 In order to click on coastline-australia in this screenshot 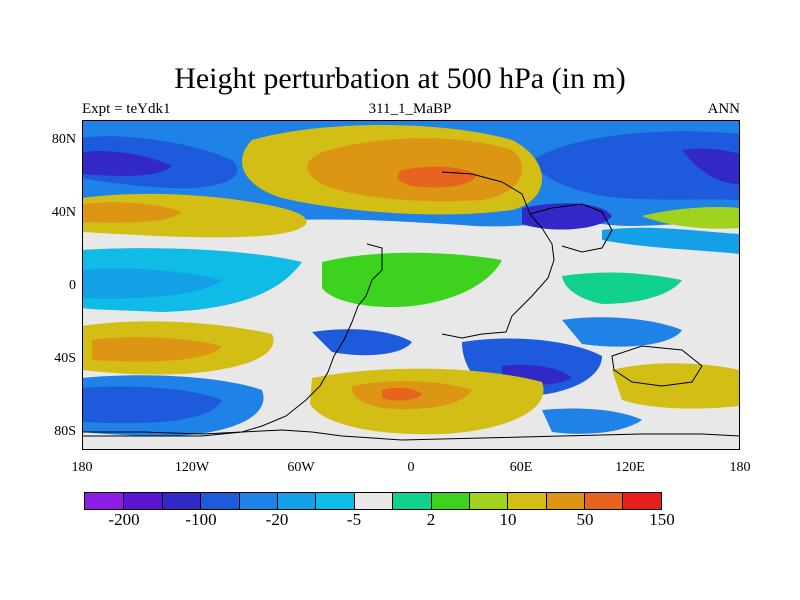, I will do `click(657, 366)`.